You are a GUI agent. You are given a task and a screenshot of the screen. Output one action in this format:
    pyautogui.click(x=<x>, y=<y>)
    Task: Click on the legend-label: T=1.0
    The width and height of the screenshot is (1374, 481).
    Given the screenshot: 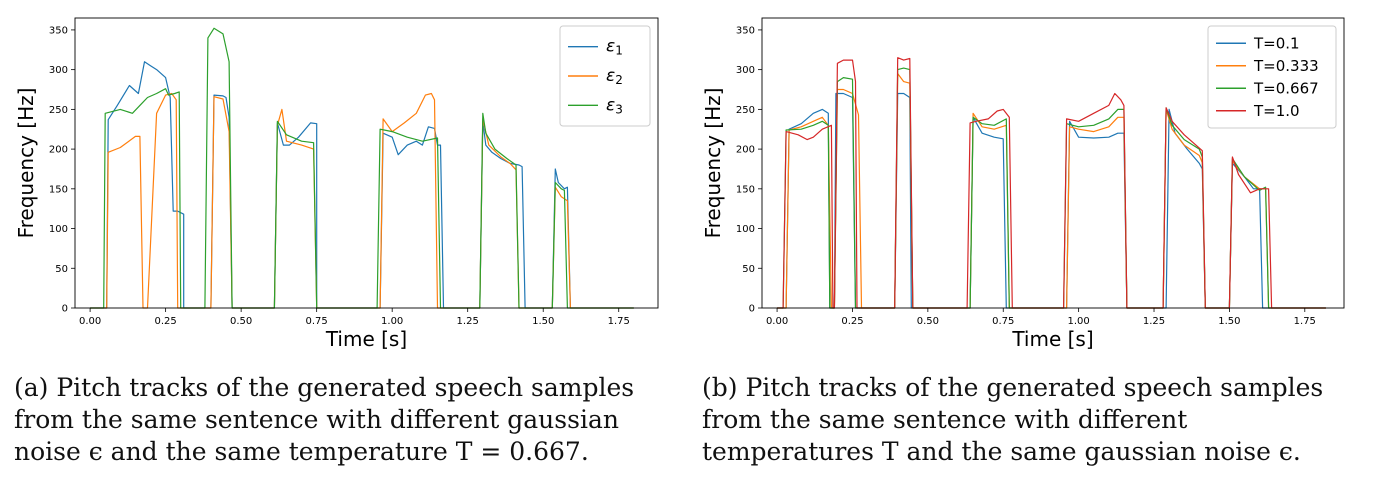 What is the action you would take?
    pyautogui.click(x=1276, y=111)
    